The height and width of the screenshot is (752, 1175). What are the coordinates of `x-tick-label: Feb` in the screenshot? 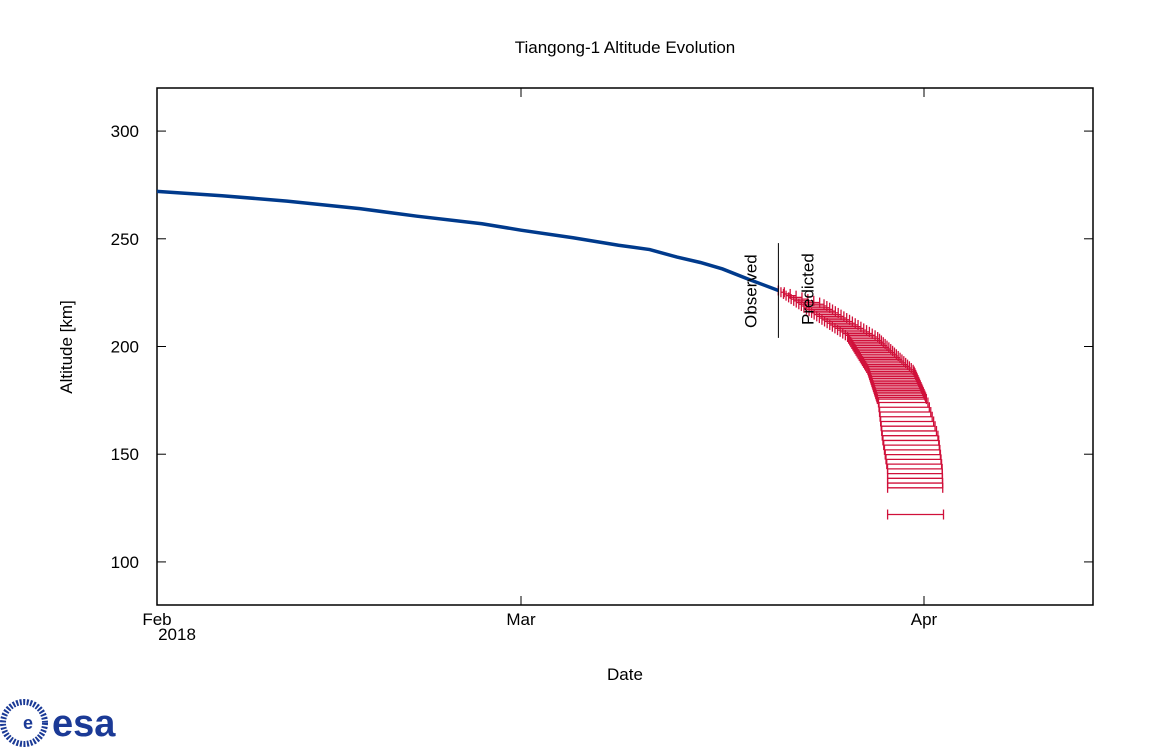 It's located at (156, 619).